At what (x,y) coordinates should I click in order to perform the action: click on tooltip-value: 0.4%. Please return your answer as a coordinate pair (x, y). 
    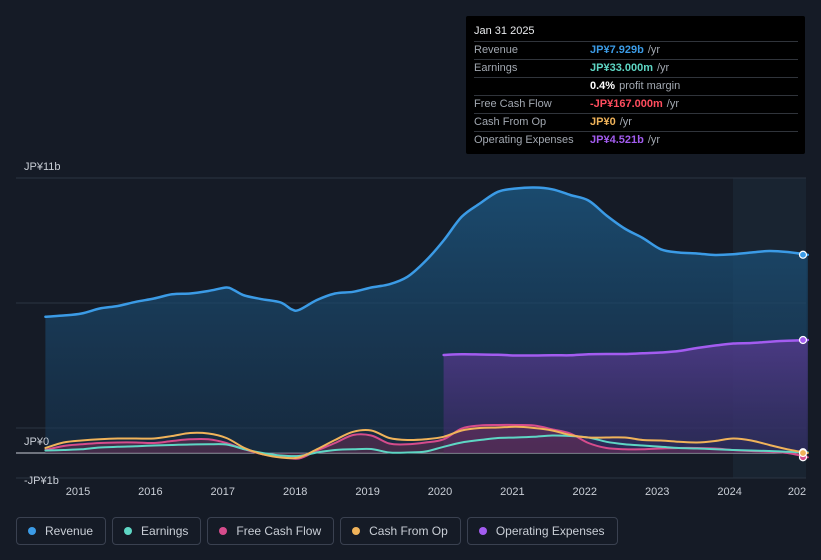
    Looking at the image, I should click on (603, 86).